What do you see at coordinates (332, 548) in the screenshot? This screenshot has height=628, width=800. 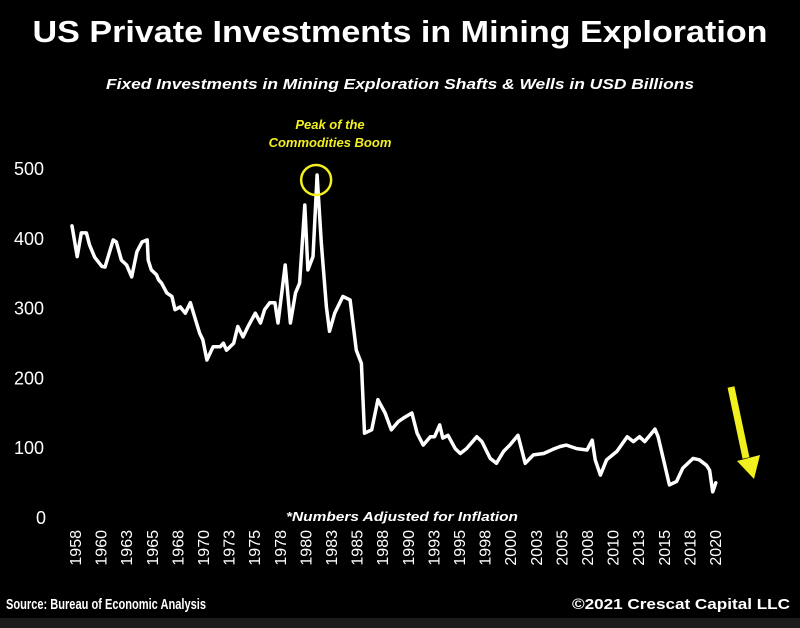 I see `x-tick-label: 1983` at bounding box center [332, 548].